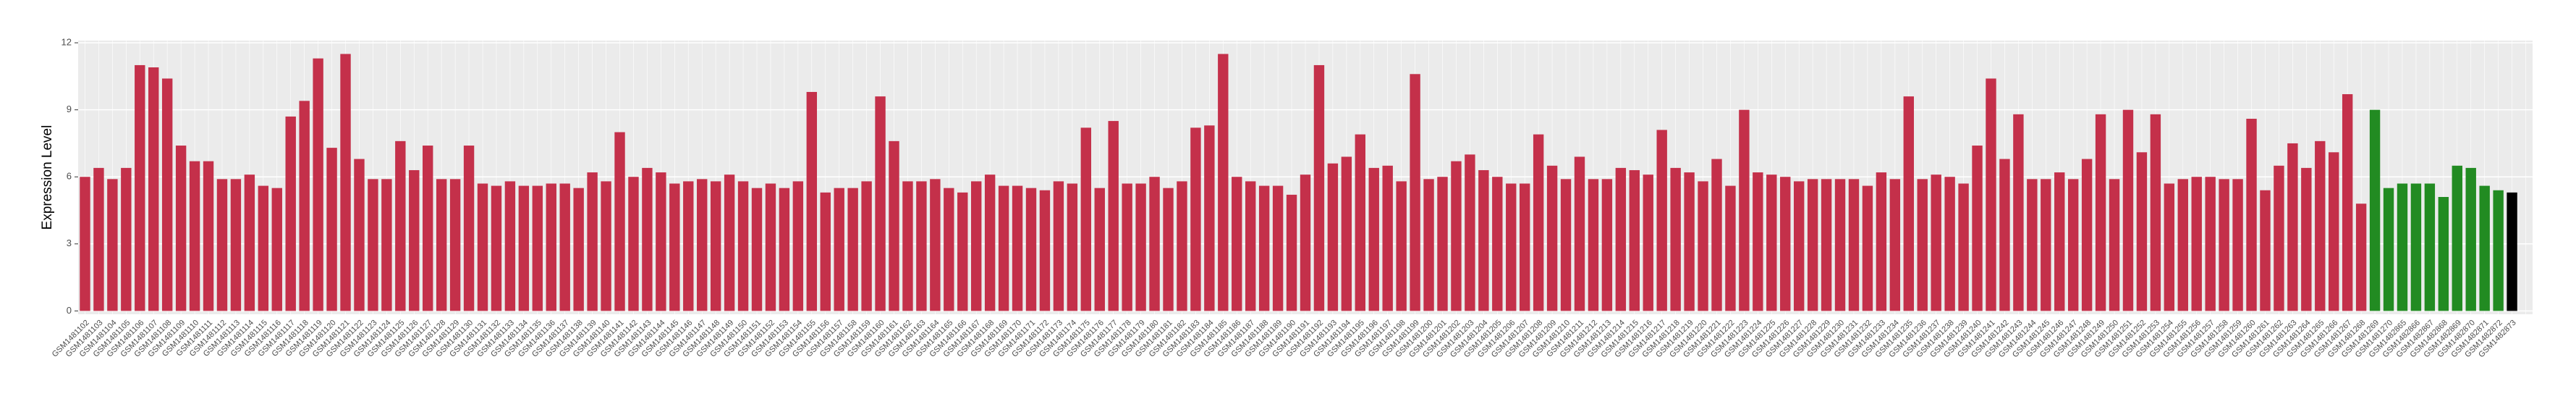 Image resolution: width=2576 pixels, height=420 pixels. Describe the element at coordinates (69, 243) in the screenshot. I see `y-tick-label: 3` at that location.